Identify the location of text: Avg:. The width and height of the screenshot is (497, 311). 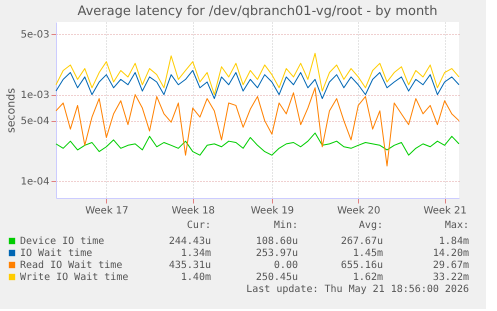
(370, 225).